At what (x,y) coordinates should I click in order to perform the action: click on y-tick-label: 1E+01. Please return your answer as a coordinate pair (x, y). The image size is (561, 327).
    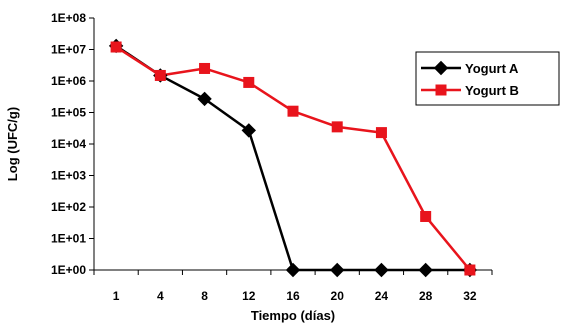
    Looking at the image, I should click on (68, 239).